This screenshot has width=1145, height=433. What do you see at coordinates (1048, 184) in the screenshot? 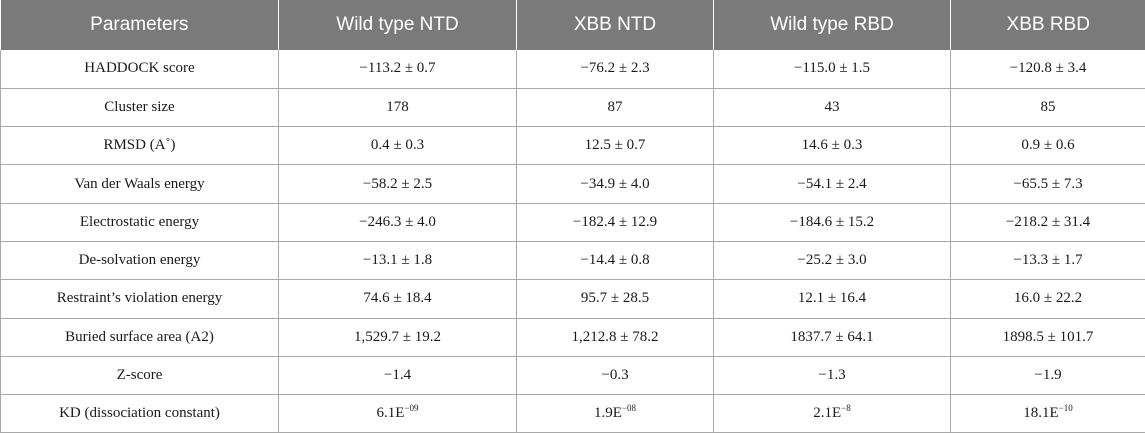
I see `table-cell: −65.5 ± 7.3` at bounding box center [1048, 184].